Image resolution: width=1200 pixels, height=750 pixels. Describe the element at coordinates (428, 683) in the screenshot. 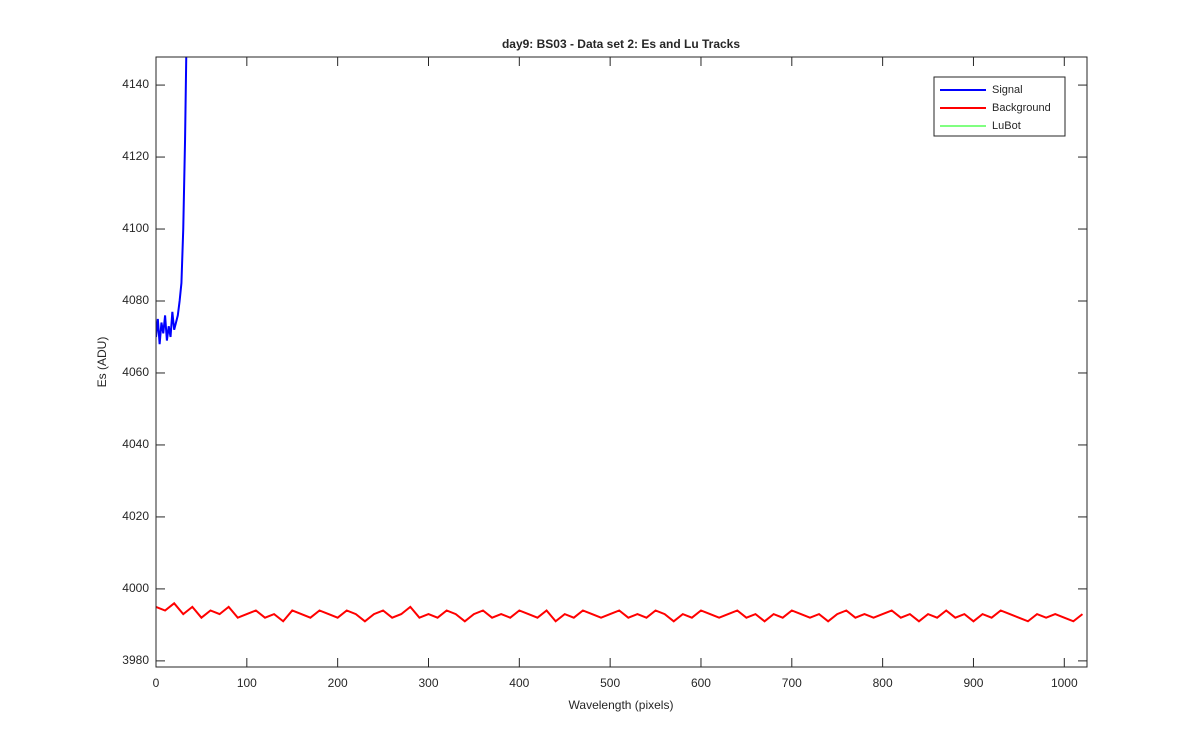

I see `x-tick-label: 300` at that location.